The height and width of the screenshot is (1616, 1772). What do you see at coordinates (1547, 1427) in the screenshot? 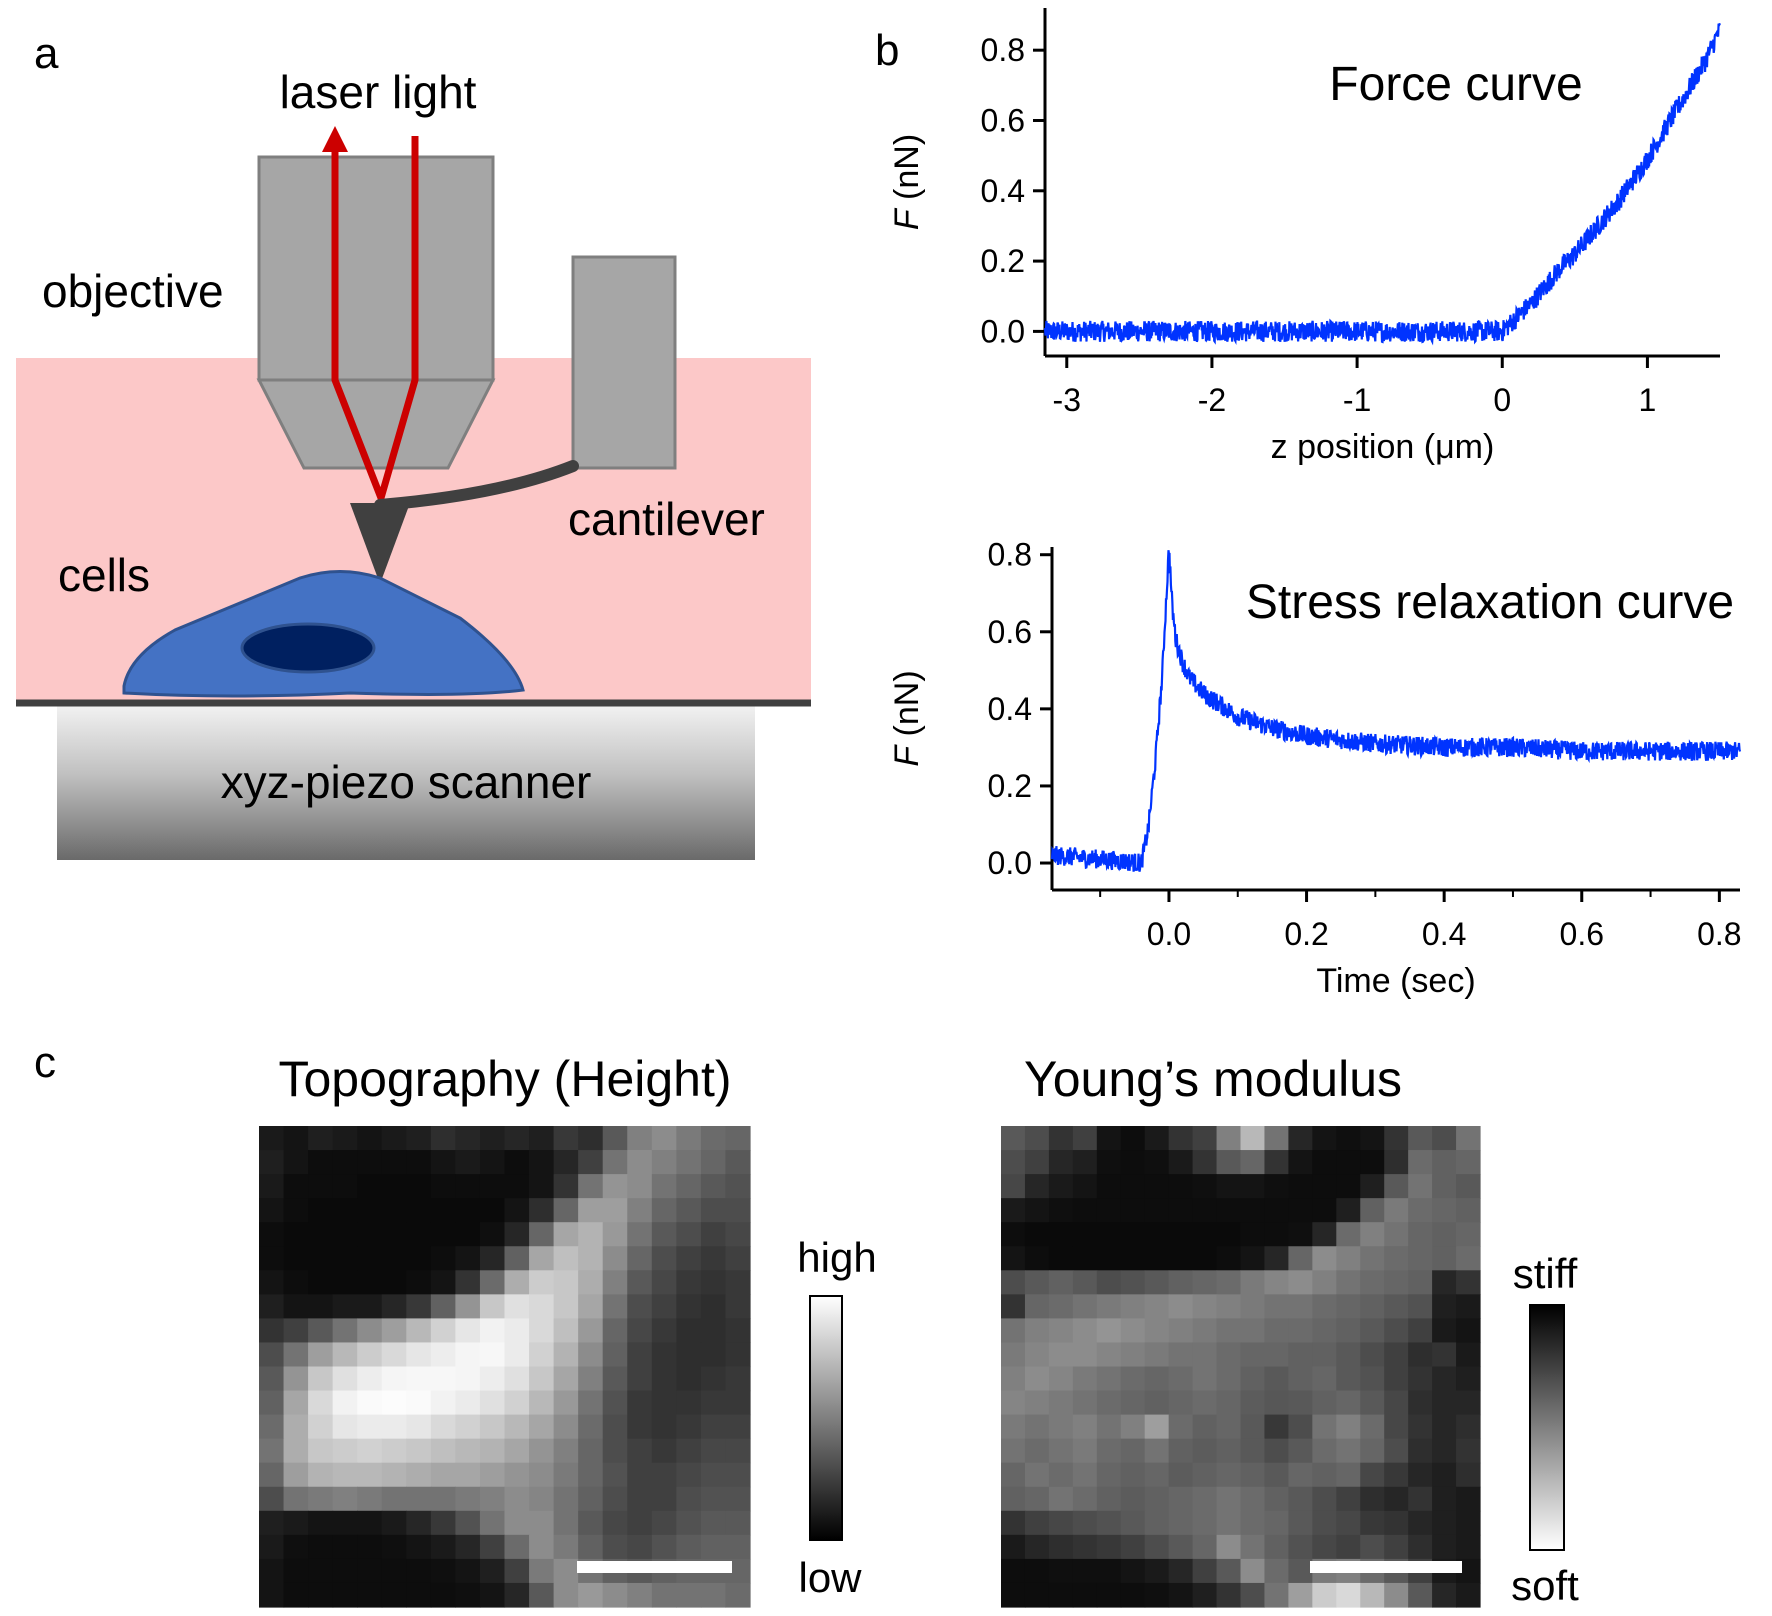
I see `youngs-modulus-colorbar` at bounding box center [1547, 1427].